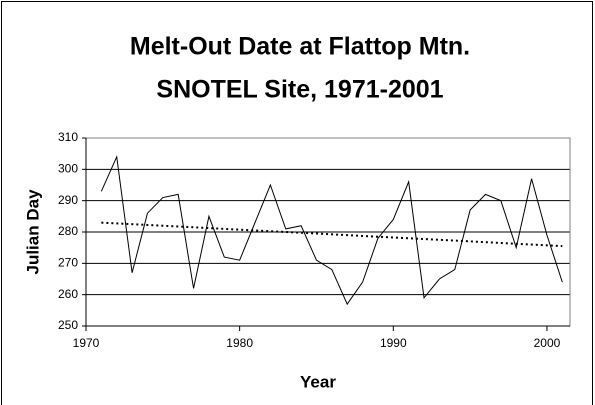 The height and width of the screenshot is (405, 595). What do you see at coordinates (68, 169) in the screenshot?
I see `y-tick-label: 300` at bounding box center [68, 169].